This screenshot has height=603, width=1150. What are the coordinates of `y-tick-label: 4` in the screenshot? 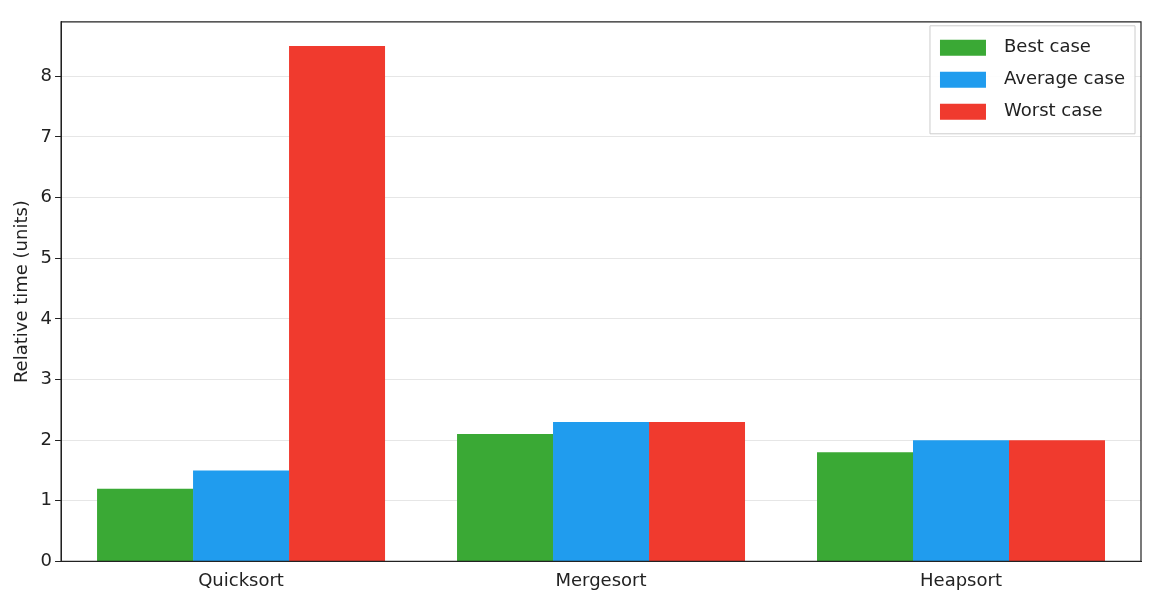 It's located at (46, 317).